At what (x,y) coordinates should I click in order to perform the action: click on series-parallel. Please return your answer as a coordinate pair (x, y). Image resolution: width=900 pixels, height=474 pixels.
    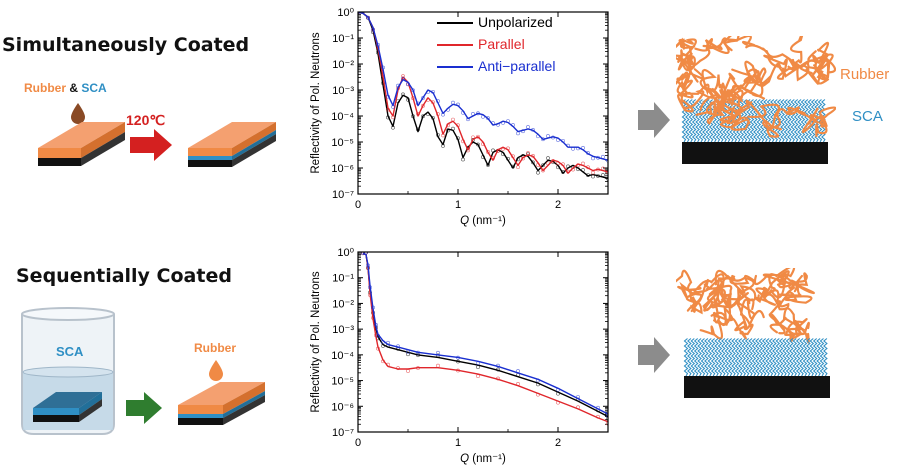
    Looking at the image, I should click on (484, 339).